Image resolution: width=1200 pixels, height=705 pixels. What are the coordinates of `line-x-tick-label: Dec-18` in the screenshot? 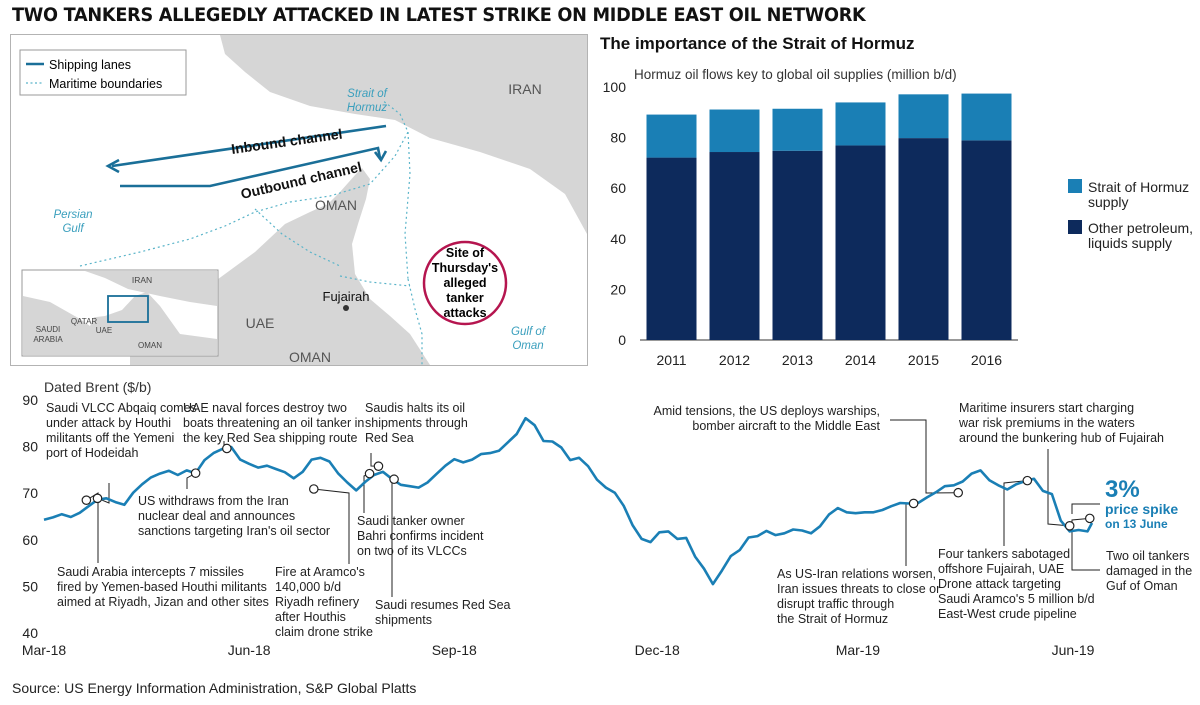 It's located at (657, 650).